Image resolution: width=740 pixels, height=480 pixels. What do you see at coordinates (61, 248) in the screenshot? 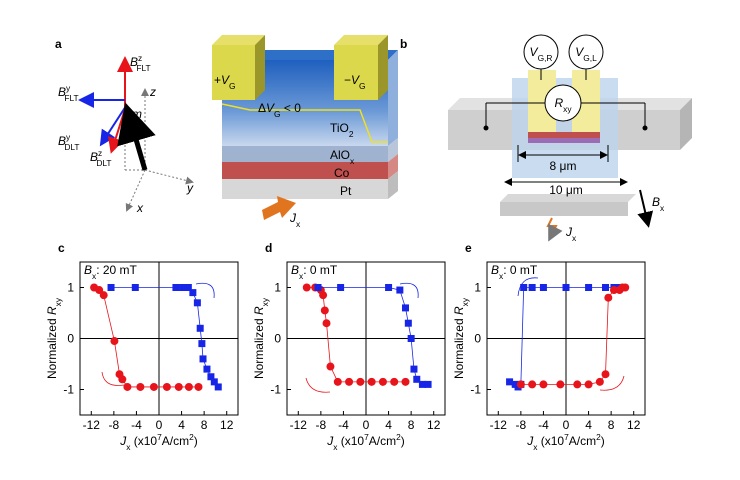
I see `panel-label: c` at bounding box center [61, 248].